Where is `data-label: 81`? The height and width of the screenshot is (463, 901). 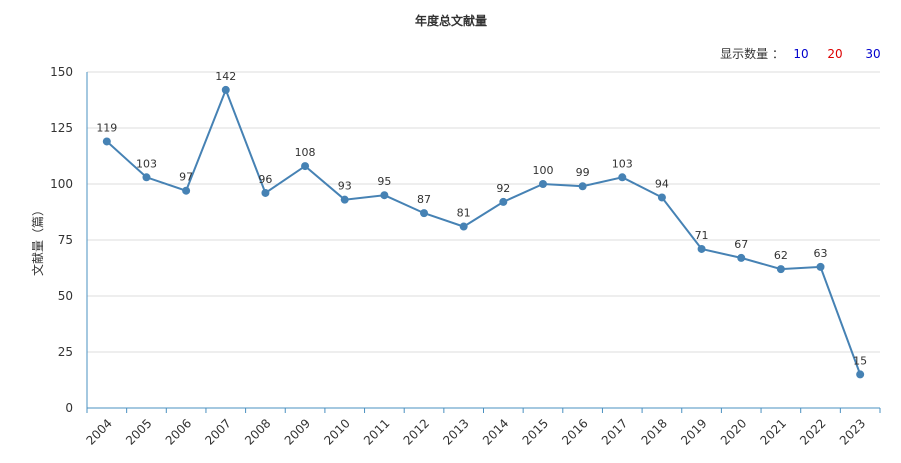 data-label: 81 is located at coordinates (464, 213).